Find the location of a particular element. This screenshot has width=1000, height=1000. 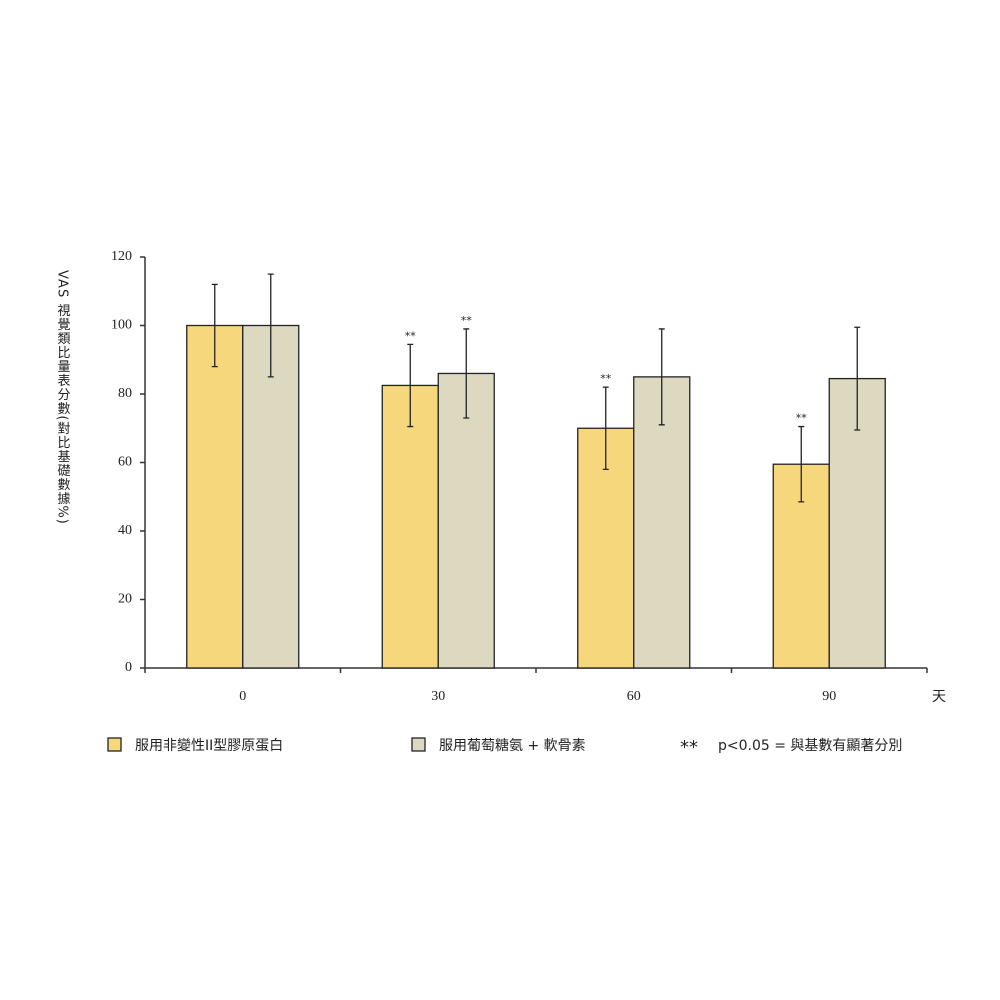

legend-note-symbol: ** is located at coordinates (689, 747).